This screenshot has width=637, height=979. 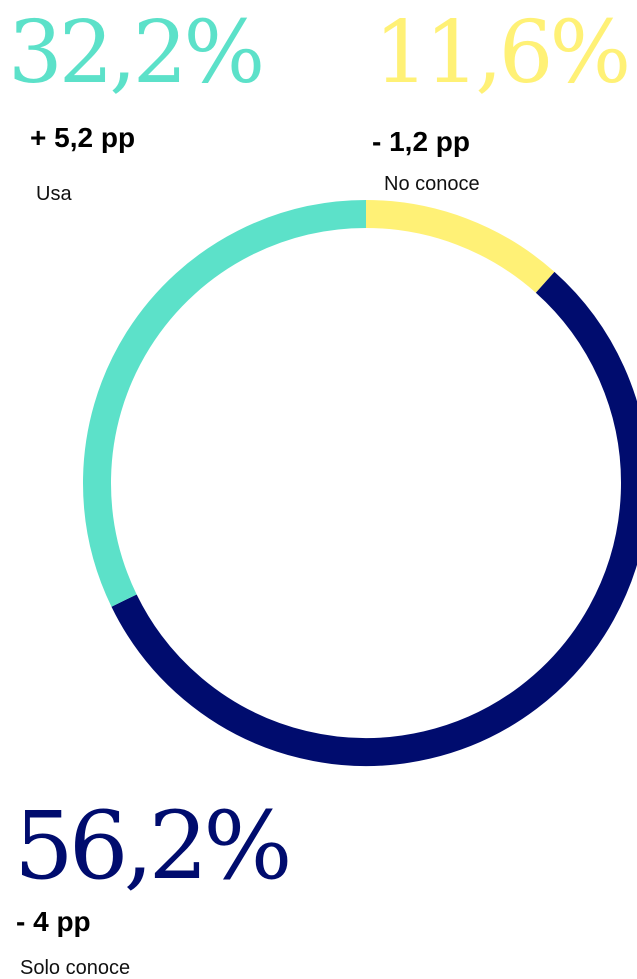 I want to click on no-conoce-percentage: 11,6%, so click(x=502, y=53).